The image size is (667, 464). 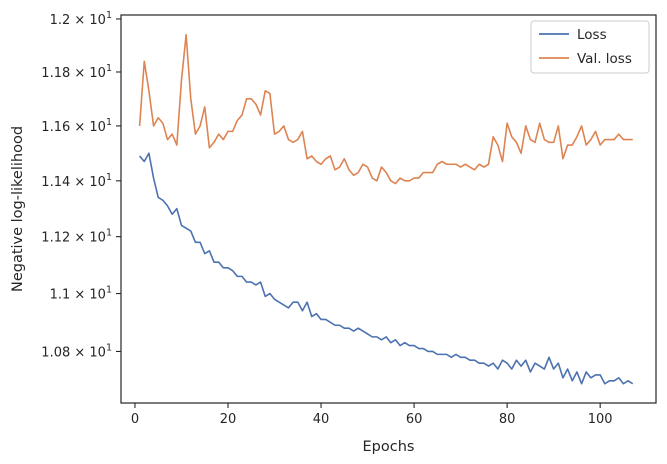 What do you see at coordinates (81, 294) in the screenshot?
I see `y-tick-label: 1.1 × 10¹` at bounding box center [81, 294].